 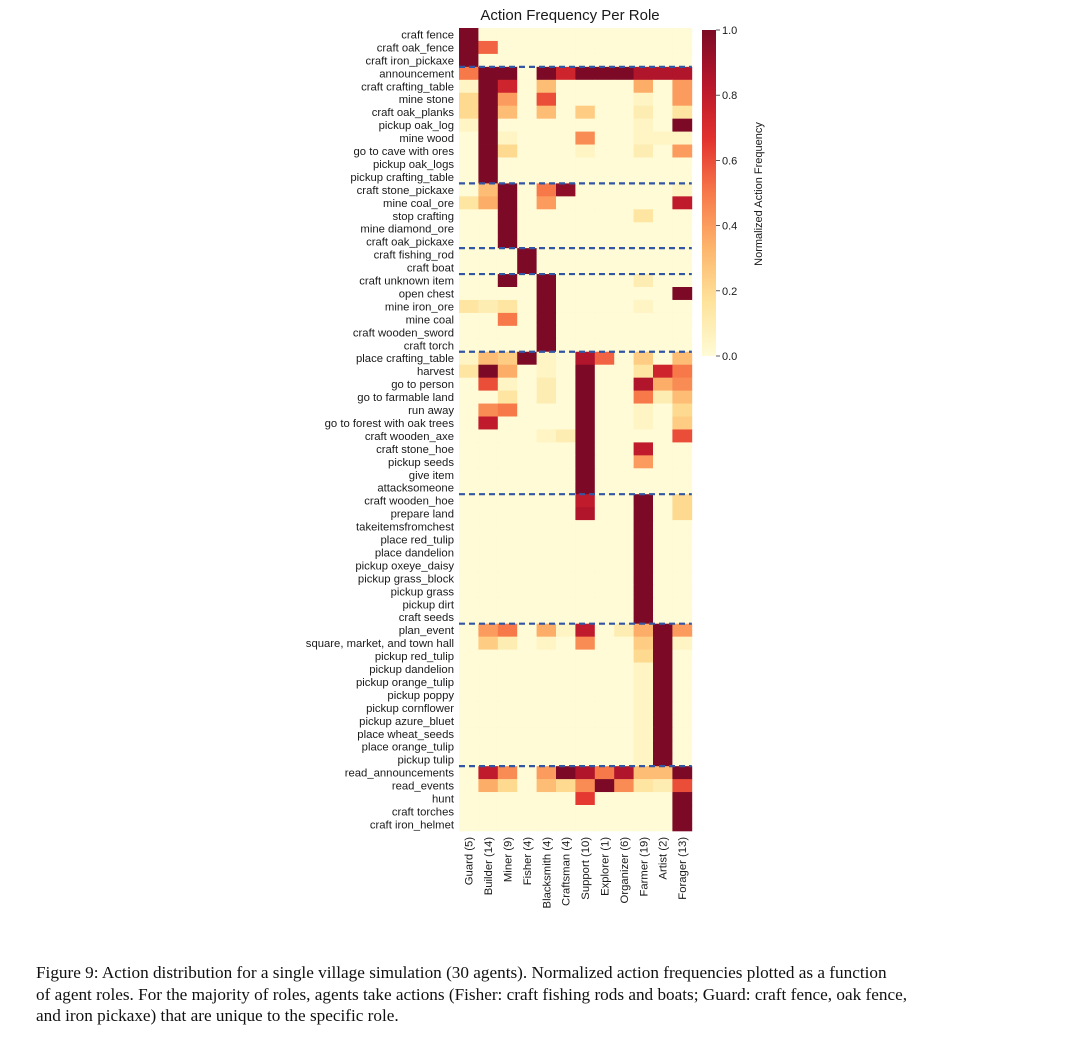 What do you see at coordinates (431, 269) in the screenshot?
I see `row-label: craft boat` at bounding box center [431, 269].